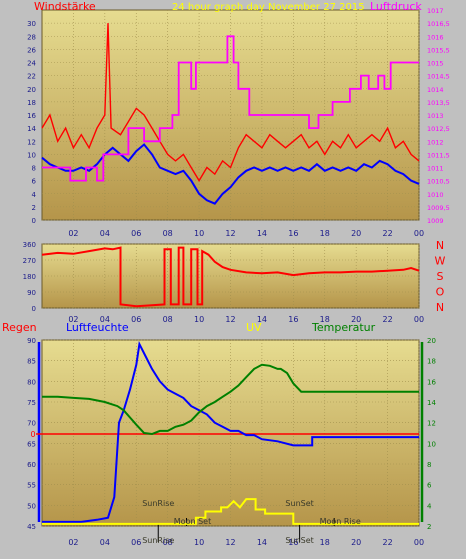 The width and height of the screenshot is (466, 559). What do you see at coordinates (429, 486) in the screenshot?
I see `temperature-tick-label: 6` at bounding box center [429, 486].